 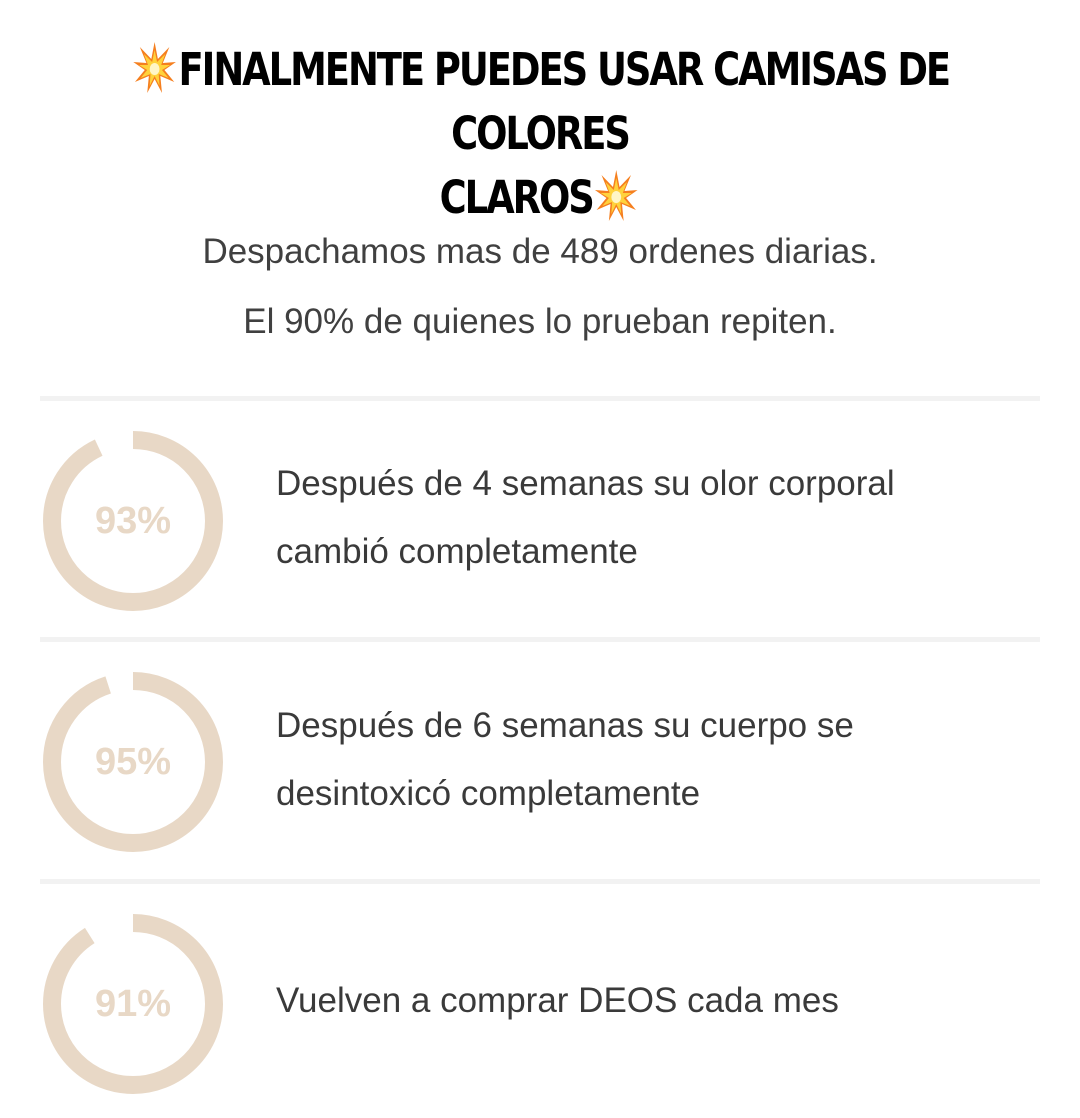 I want to click on progress-ring: 95%, so click(x=133, y=762).